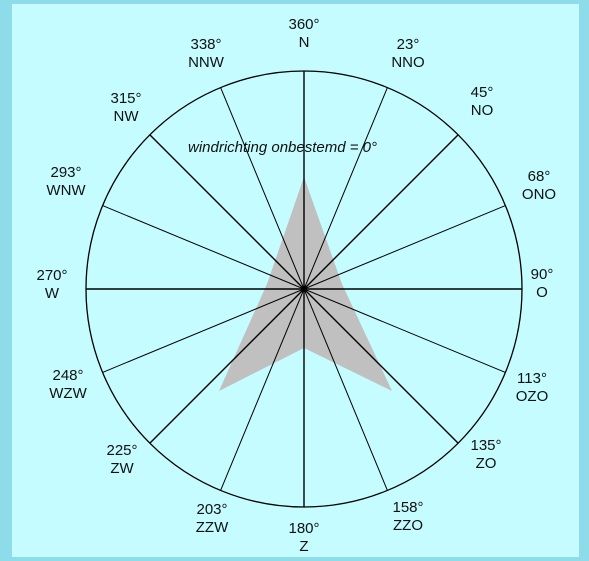 The image size is (589, 561). I want to click on label-wzw: 248° WZW, so click(68, 385).